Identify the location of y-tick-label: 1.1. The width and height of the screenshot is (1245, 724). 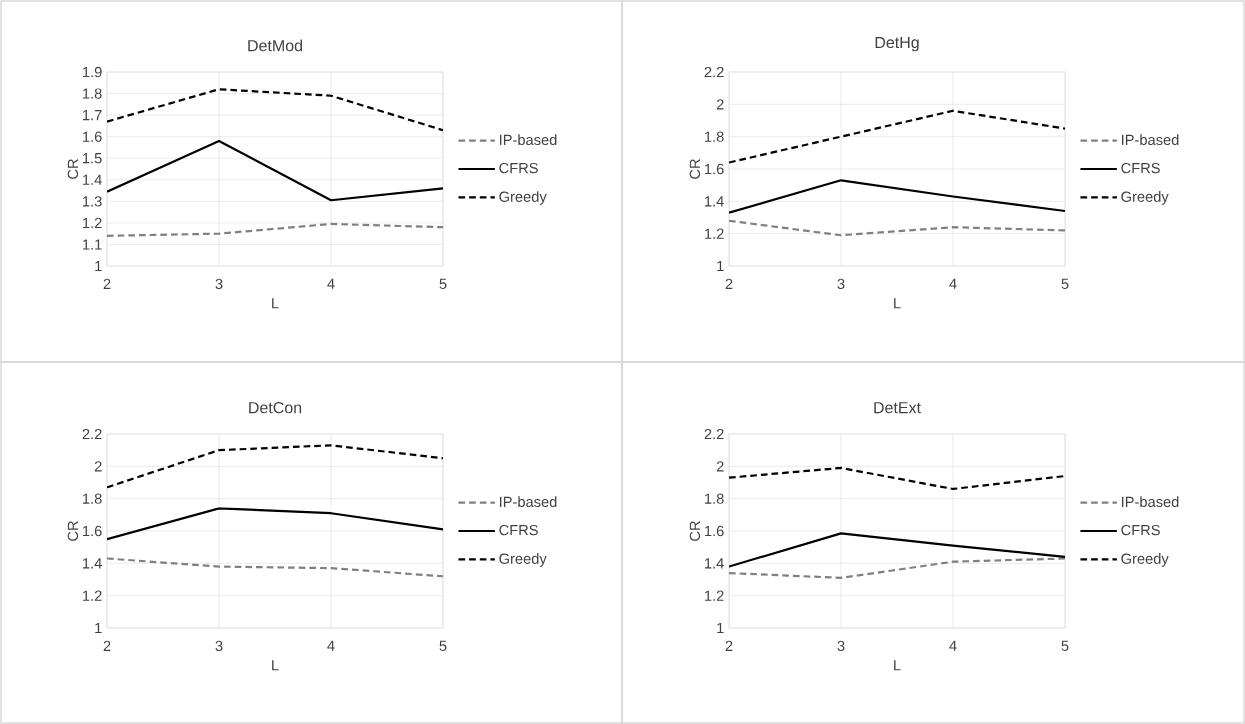
(92, 244).